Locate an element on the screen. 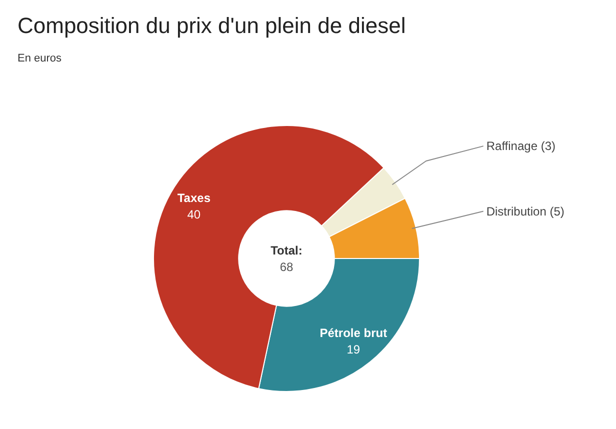 The image size is (616, 429). data-label: 40 is located at coordinates (194, 215).